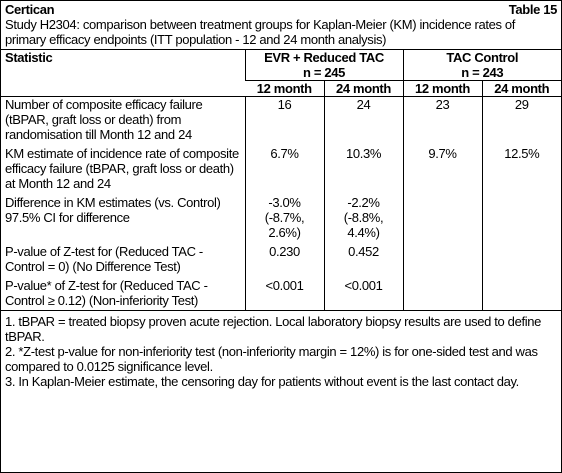  I want to click on group-header: EVR + Reduced TAC n = 245, so click(323, 65).